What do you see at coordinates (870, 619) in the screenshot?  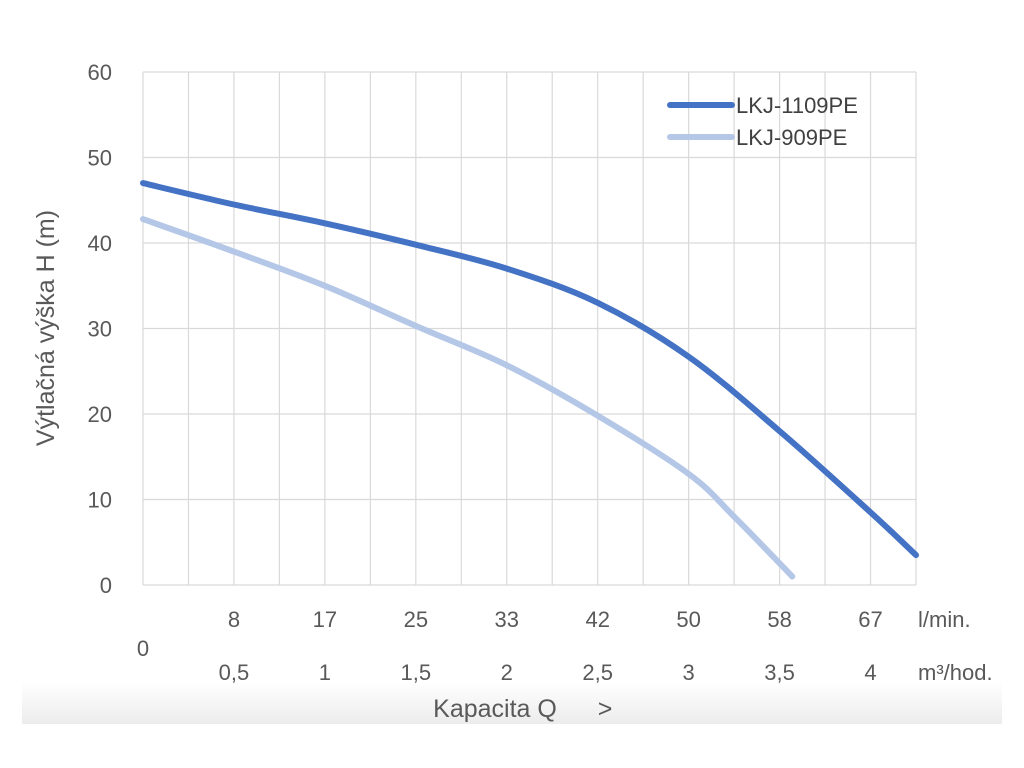 I see `x-tick-label-lmin: 67` at bounding box center [870, 619].